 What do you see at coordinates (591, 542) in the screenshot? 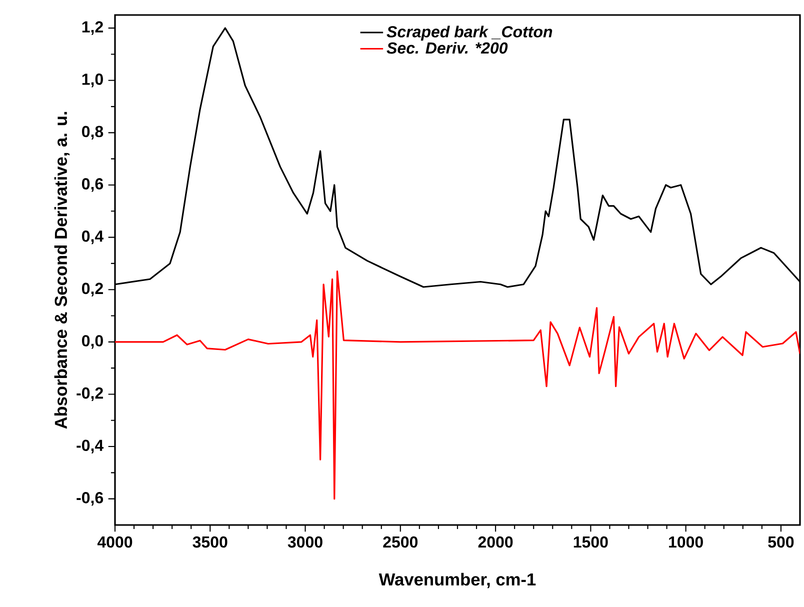
I see `x-tick-label: 1500` at bounding box center [591, 542].